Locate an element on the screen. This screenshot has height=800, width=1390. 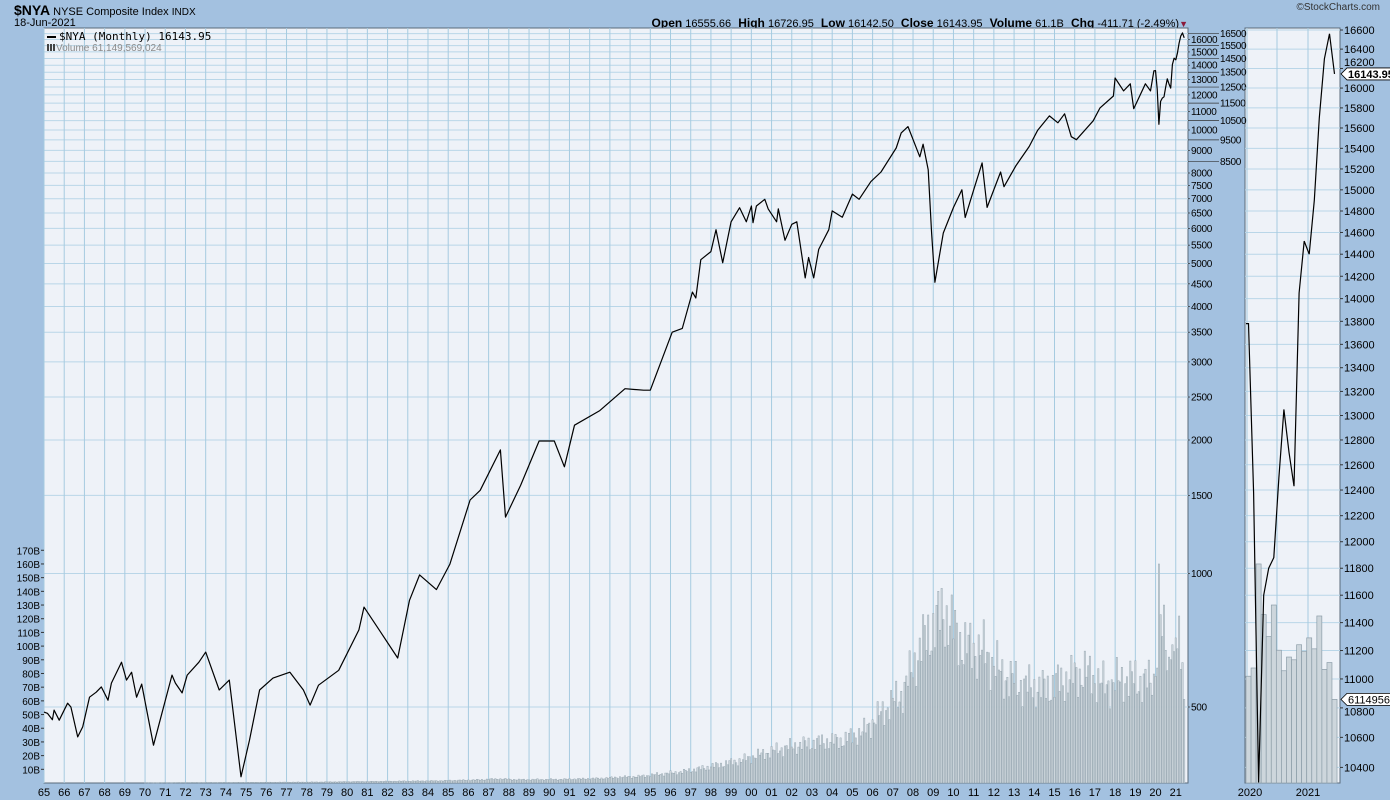
x-tick-label: 09 is located at coordinates (933, 793).